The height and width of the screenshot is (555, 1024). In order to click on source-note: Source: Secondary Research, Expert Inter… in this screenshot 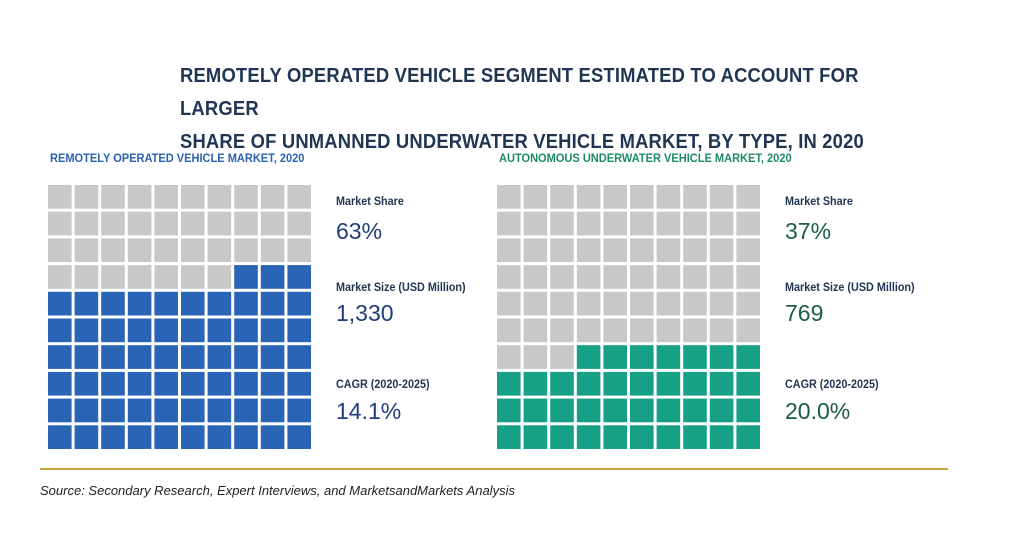, I will do `click(277, 490)`.